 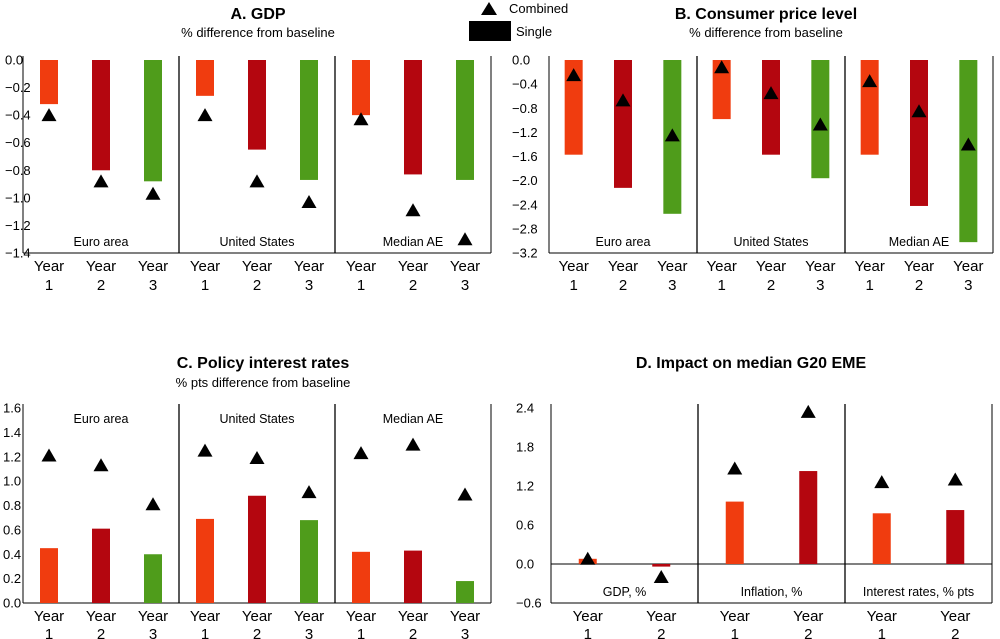 What do you see at coordinates (263, 363) in the screenshot?
I see `panel-c-title: C. Policy interest rates` at bounding box center [263, 363].